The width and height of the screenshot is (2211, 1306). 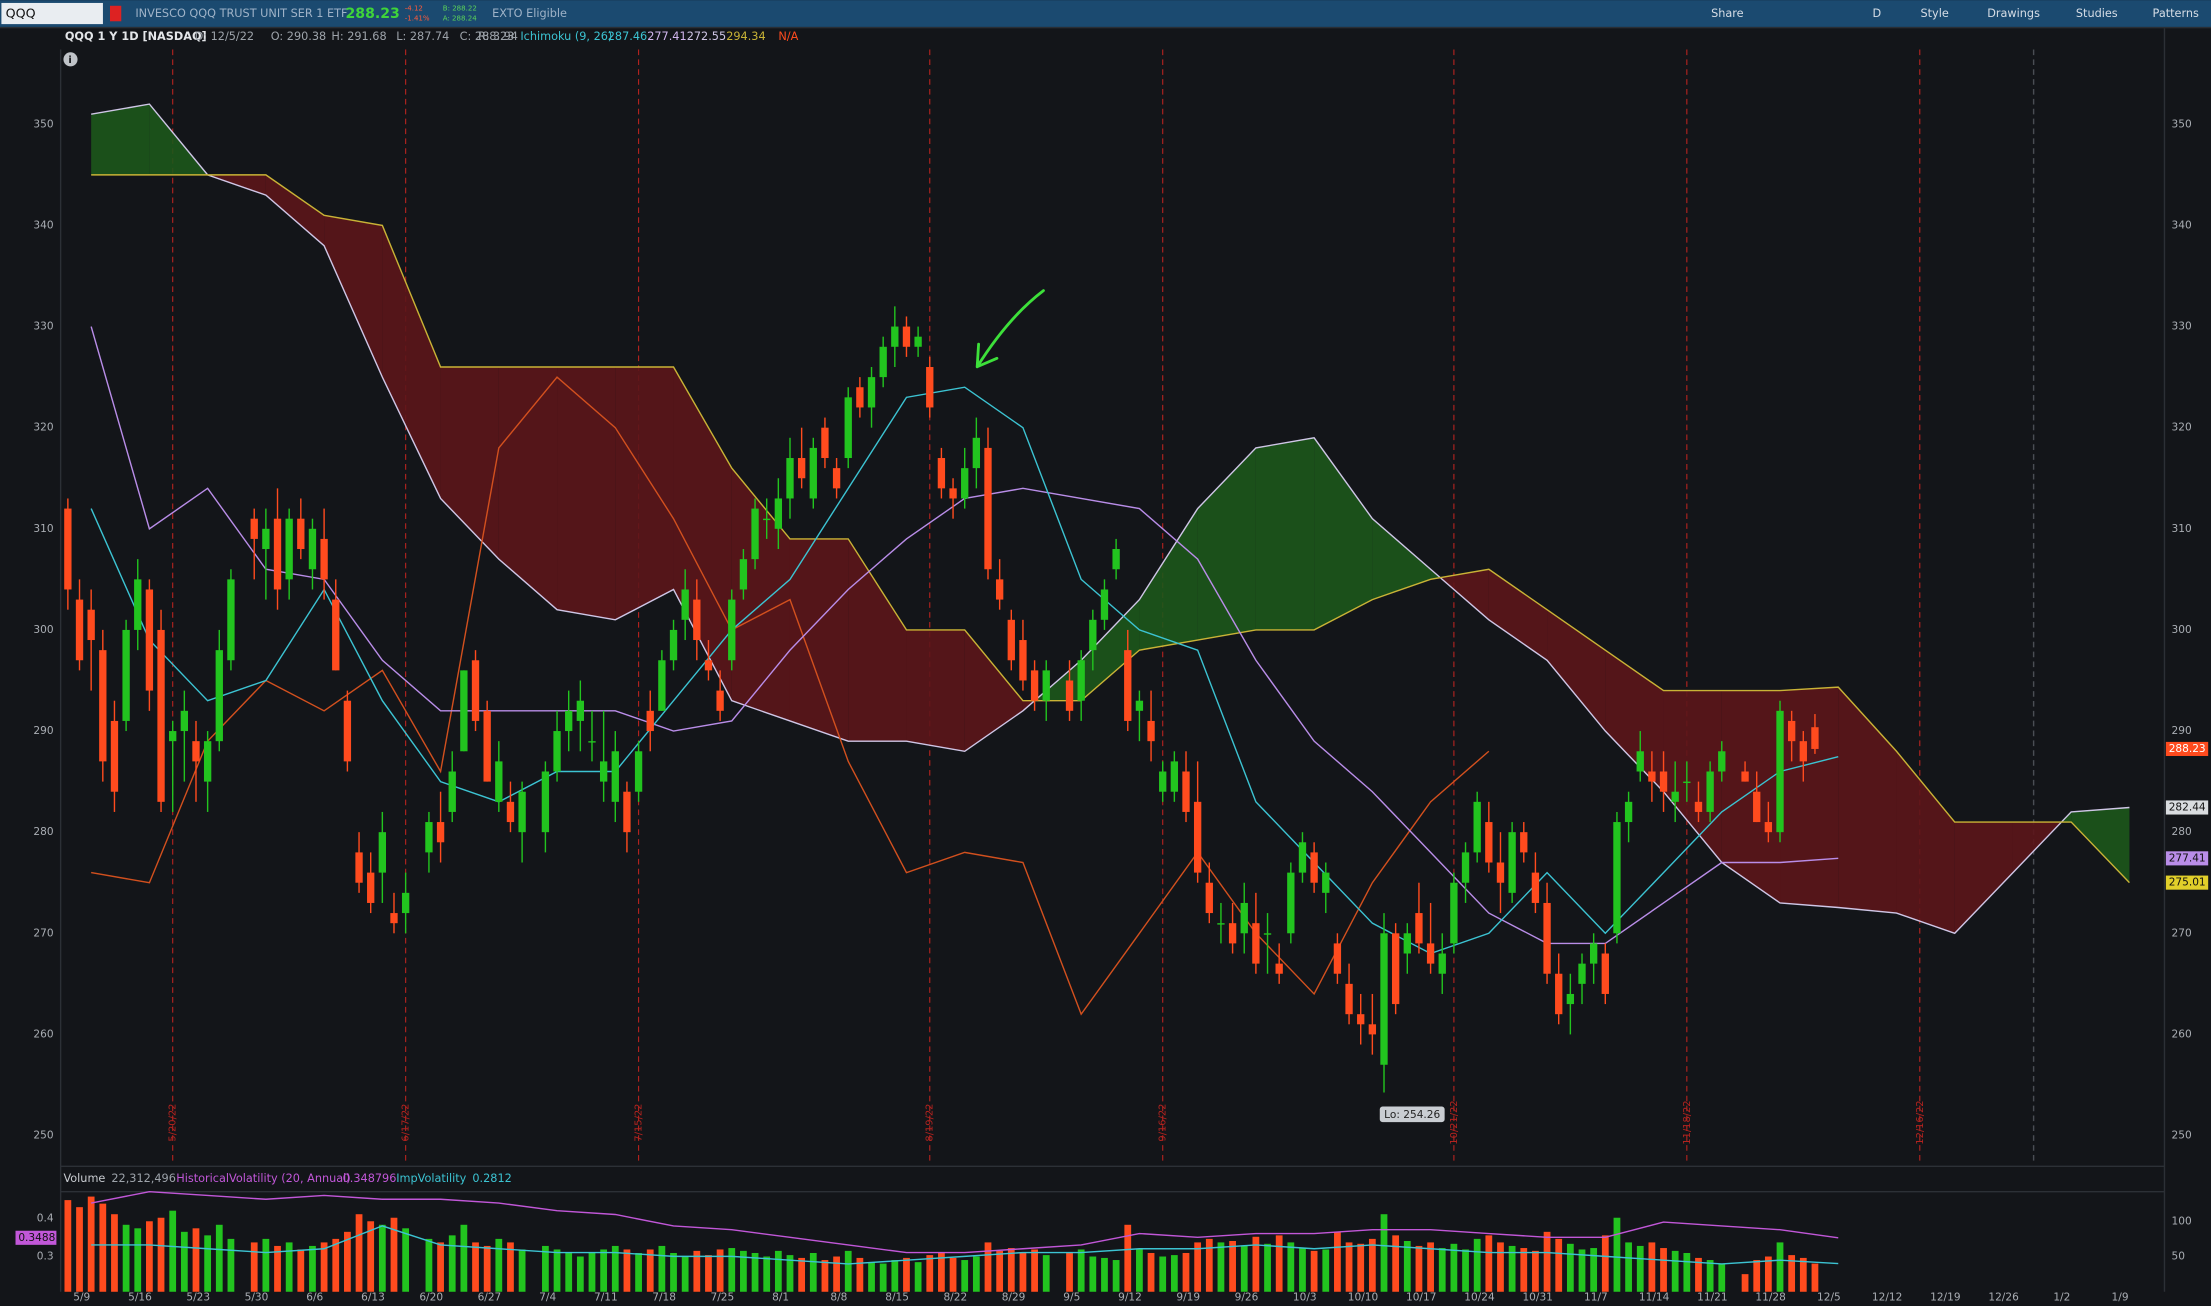 I want to click on info-icon-glyph: i, so click(x=69, y=60).